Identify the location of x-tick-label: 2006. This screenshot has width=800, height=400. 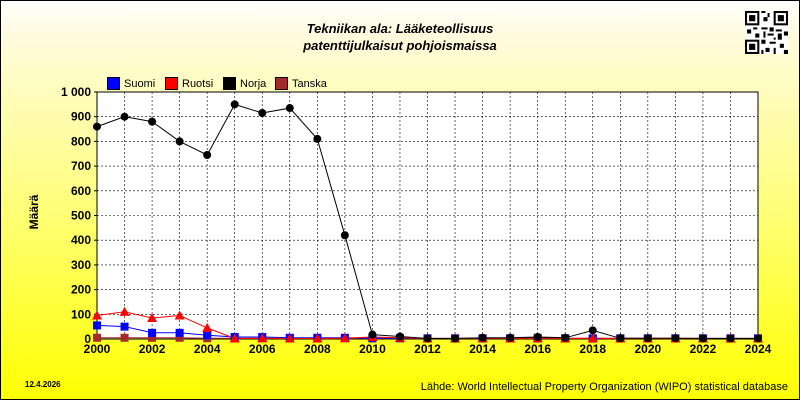
(262, 349).